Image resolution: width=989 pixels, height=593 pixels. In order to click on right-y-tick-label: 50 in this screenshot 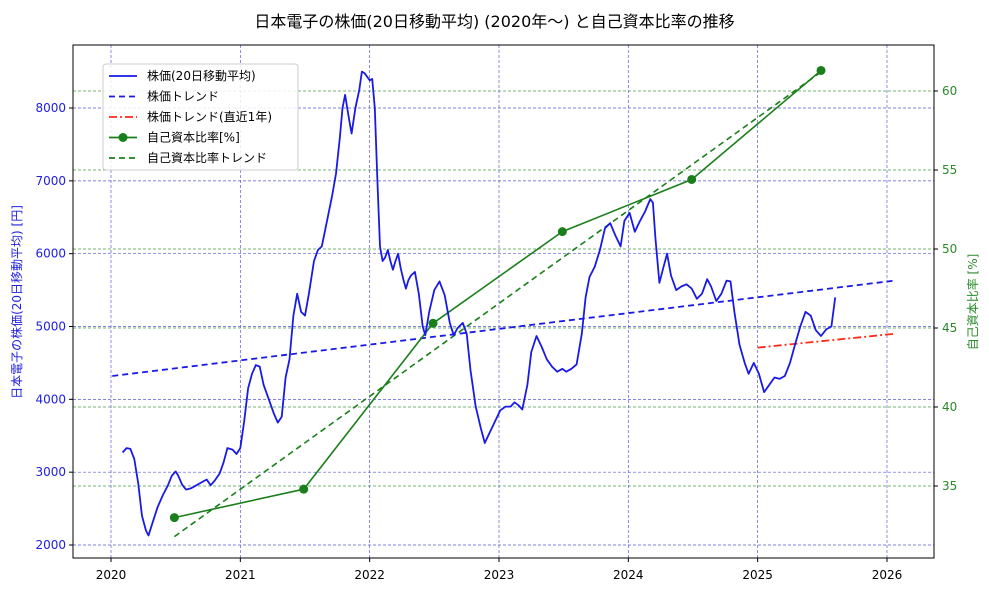, I will do `click(949, 249)`.